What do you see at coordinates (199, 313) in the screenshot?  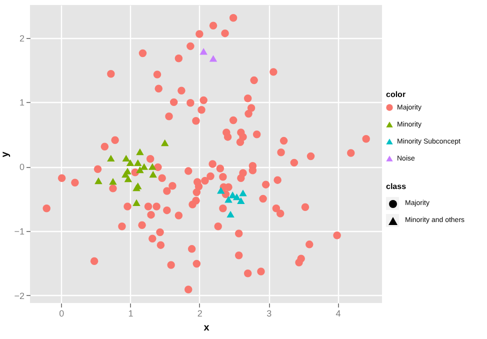 I see `x-tick-label: 2` at bounding box center [199, 313].